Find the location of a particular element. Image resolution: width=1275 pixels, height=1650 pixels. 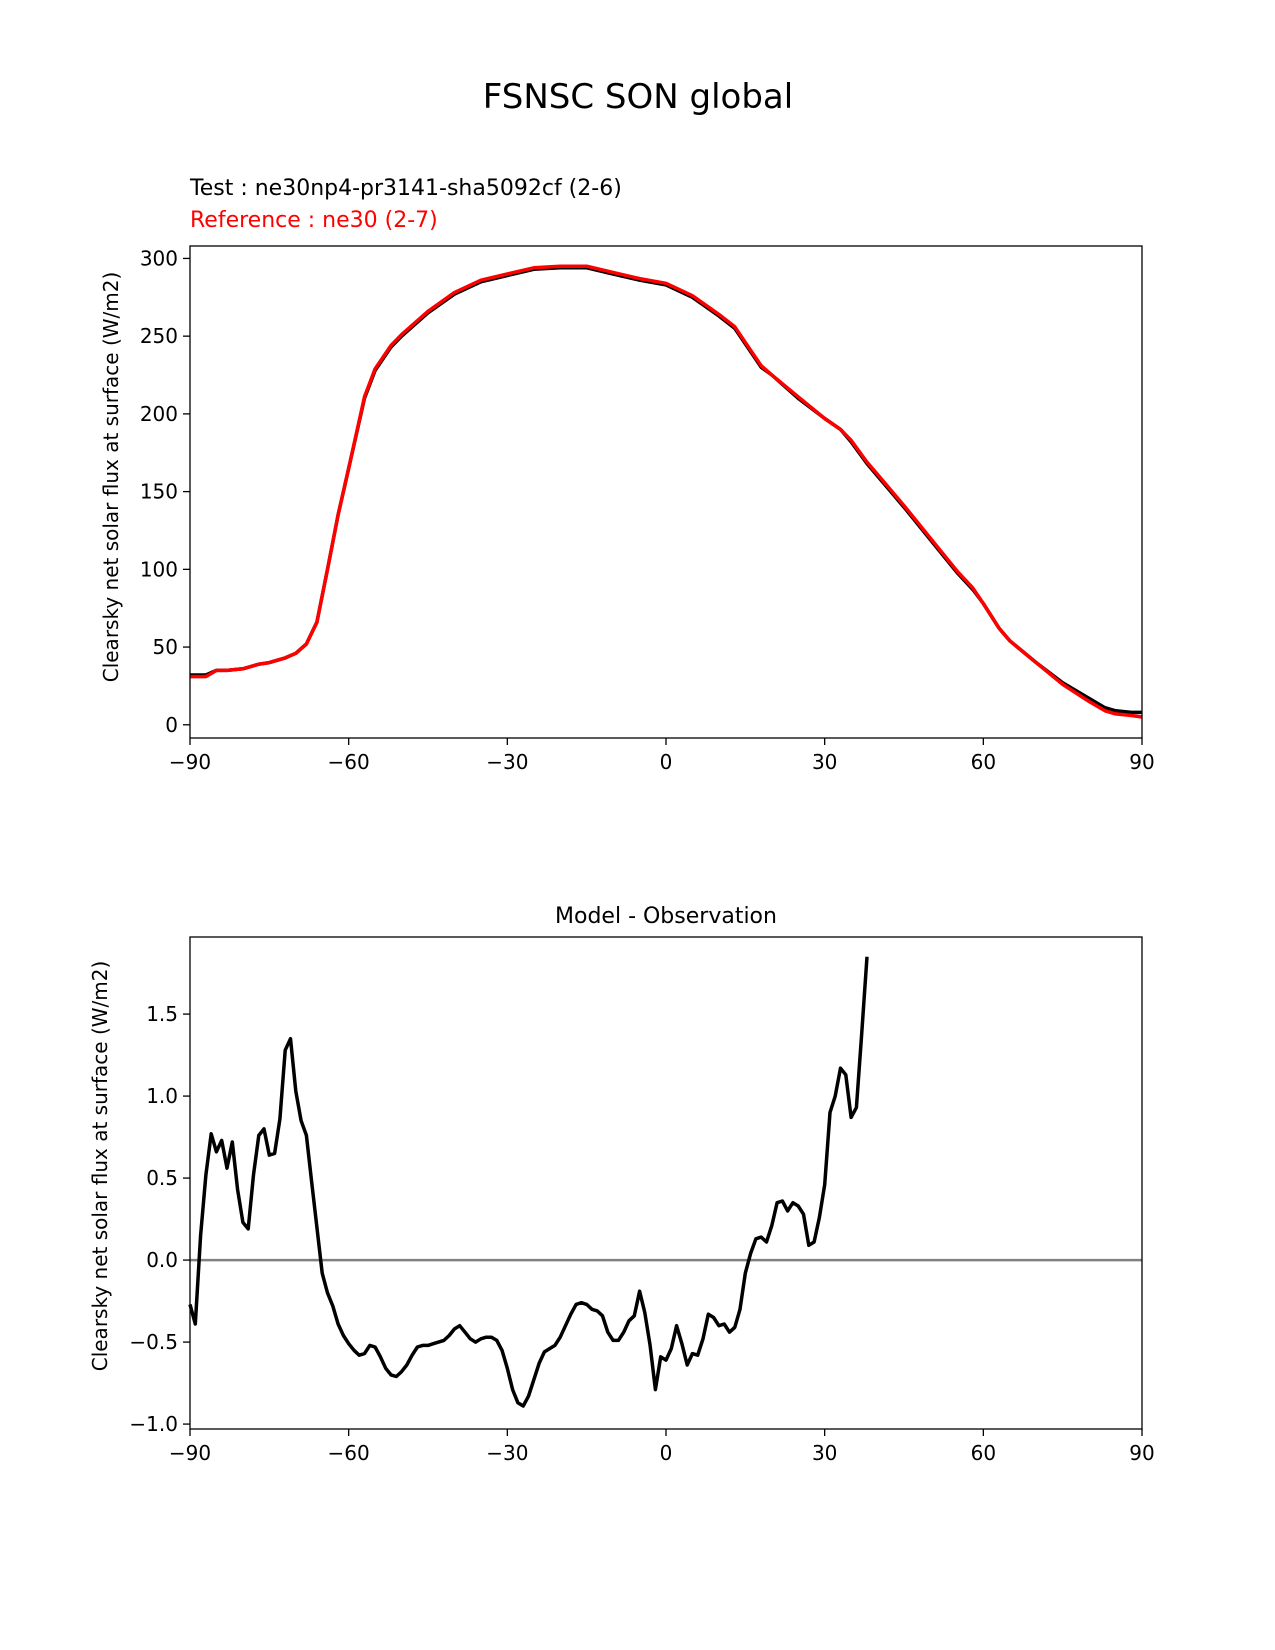

test-legend-label: Test : ne30np4-pr3141-sha5092cf (2-6) is located at coordinates (405, 188).